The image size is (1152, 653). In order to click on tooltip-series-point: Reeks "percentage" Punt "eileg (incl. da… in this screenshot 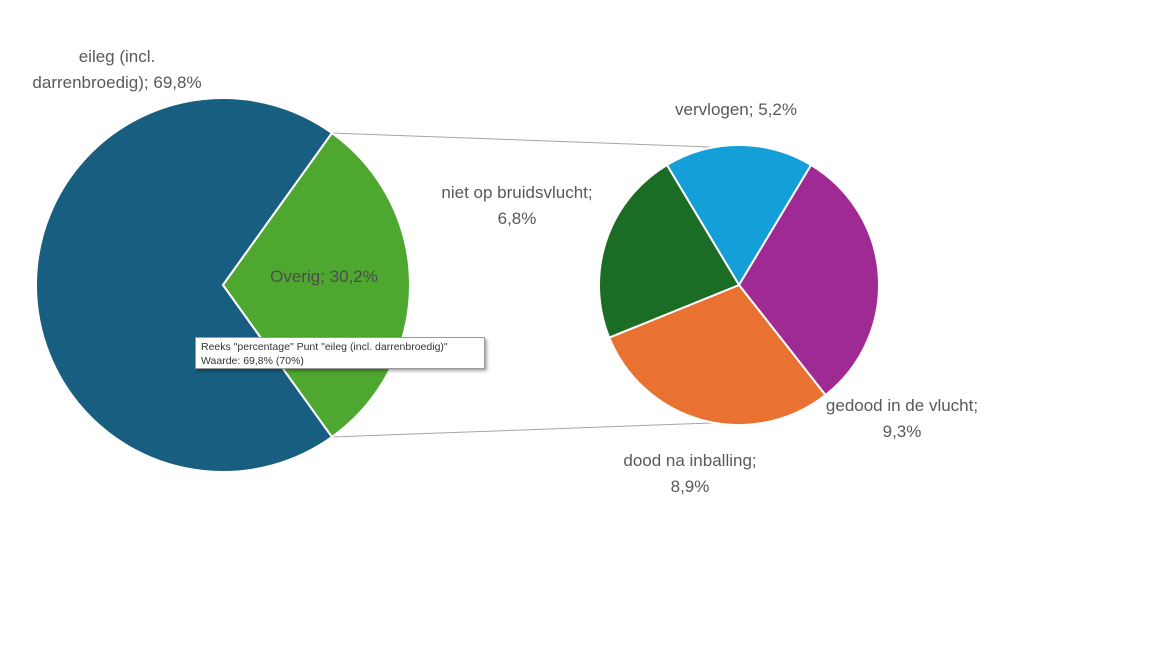, I will do `click(324, 347)`.